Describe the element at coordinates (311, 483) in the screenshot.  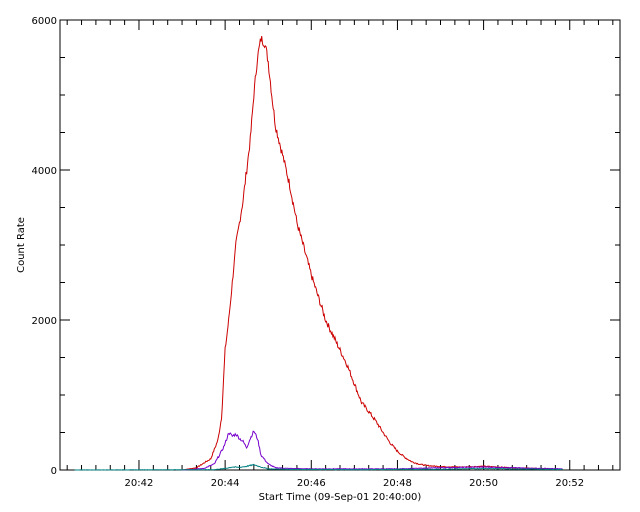
I see `x-tick-label: 20:46` at that location.